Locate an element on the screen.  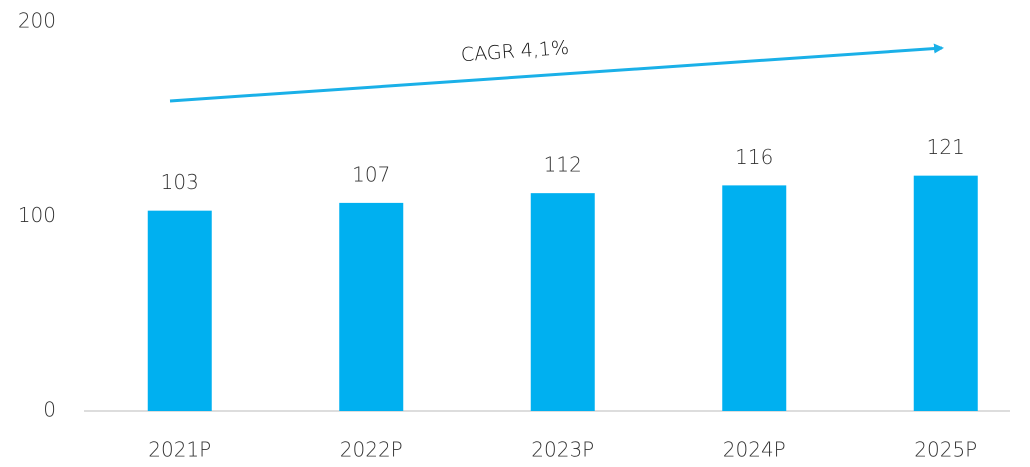
cagr-annotation: CAGR 4,1% is located at coordinates (514, 51).